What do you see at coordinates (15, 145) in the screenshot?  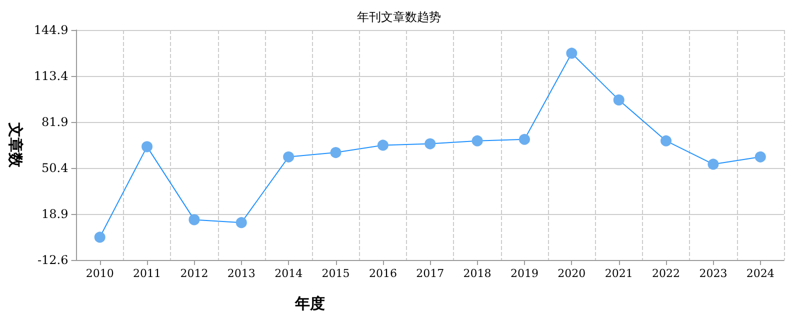 I see `y-axis-title: 文章数` at bounding box center [15, 145].